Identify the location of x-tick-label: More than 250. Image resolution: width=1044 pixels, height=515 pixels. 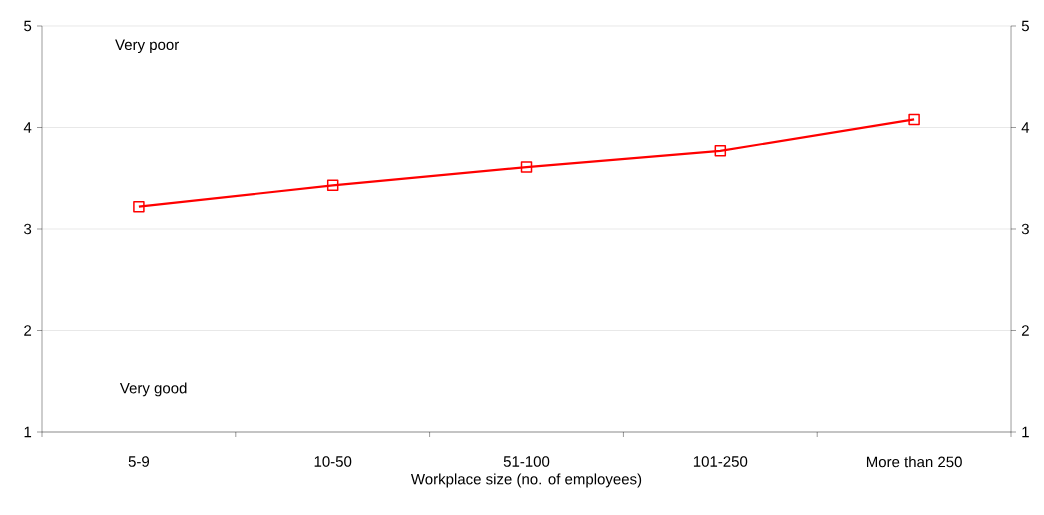
(914, 462).